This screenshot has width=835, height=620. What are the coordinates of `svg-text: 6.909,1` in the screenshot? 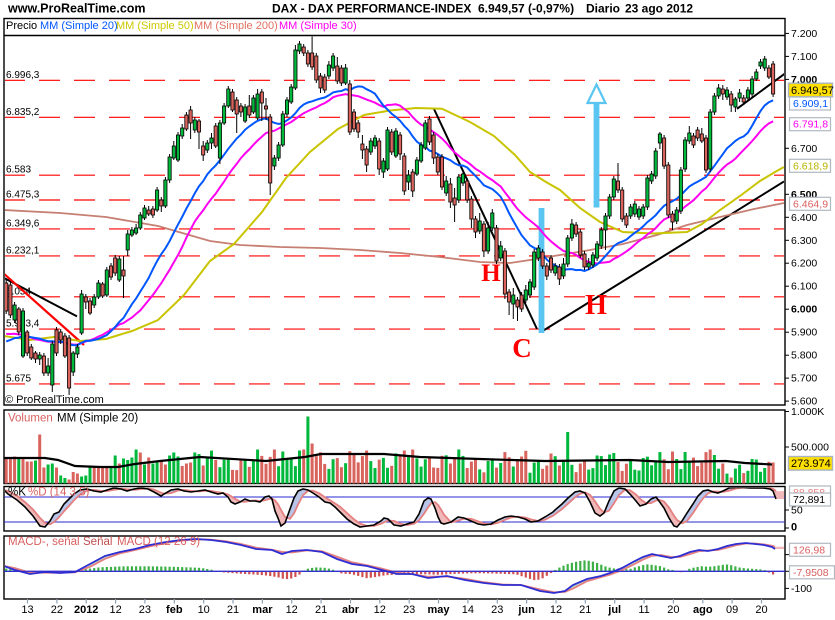 It's located at (810, 104).